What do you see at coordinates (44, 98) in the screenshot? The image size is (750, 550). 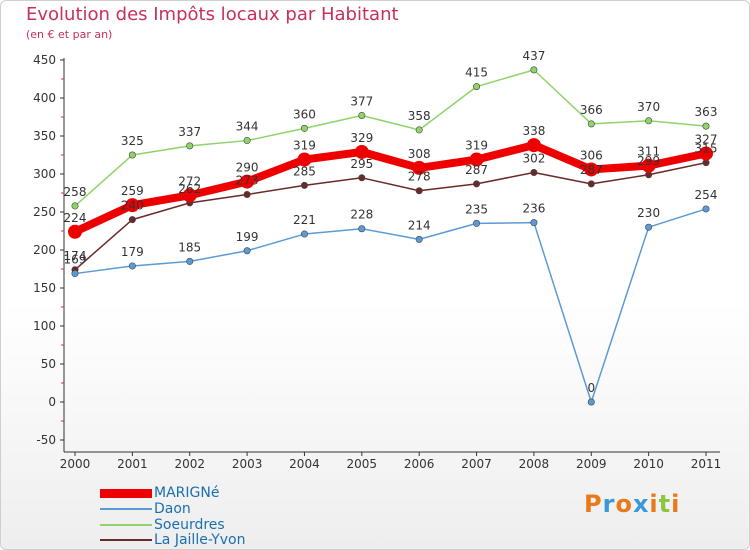 I see `y-tick-label: 400` at bounding box center [44, 98].